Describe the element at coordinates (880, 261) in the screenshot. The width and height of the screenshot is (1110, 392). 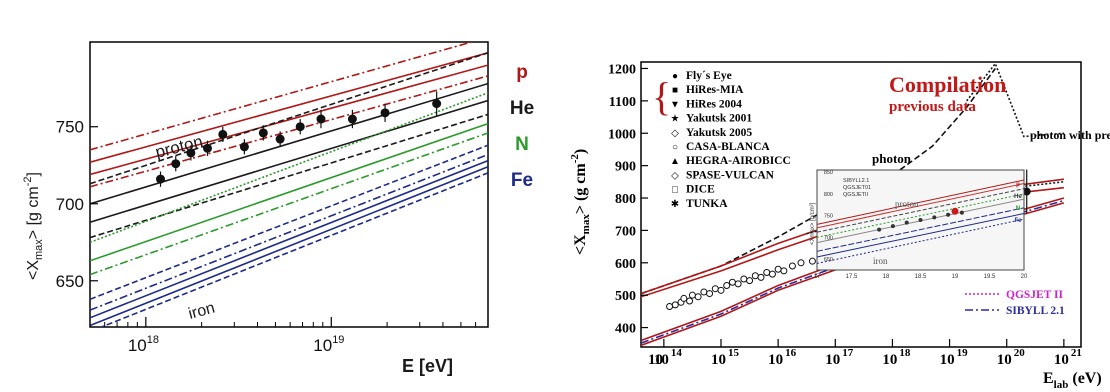
I see `inset-annotation-iron: iron` at that location.